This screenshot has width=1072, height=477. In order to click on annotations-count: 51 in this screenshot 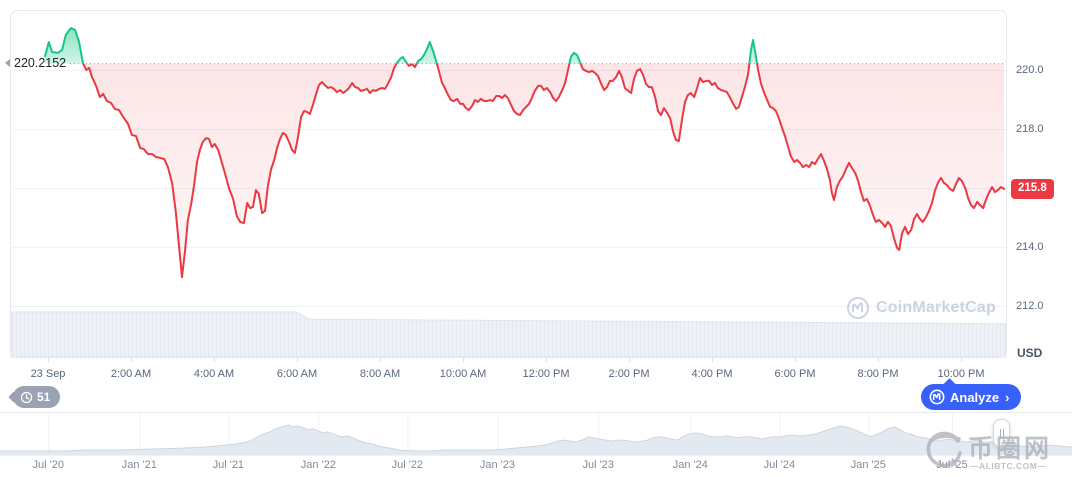, I will do `click(44, 397)`.